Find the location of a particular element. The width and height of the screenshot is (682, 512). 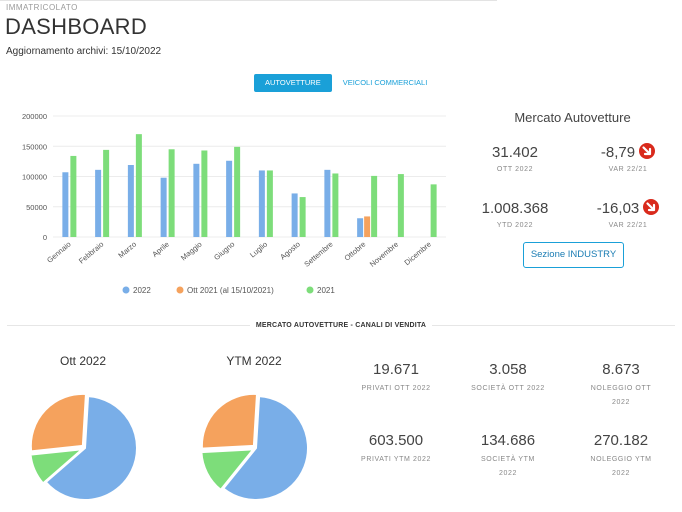

legend-label: 2021 is located at coordinates (326, 290).